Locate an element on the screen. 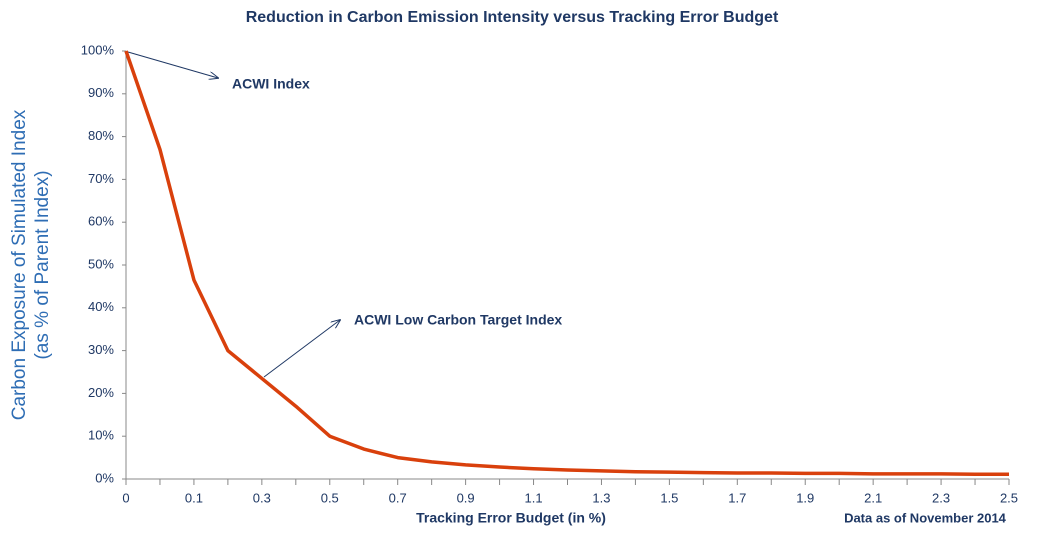 The width and height of the screenshot is (1050, 556). x-tick-label: 2.3 is located at coordinates (941, 497).